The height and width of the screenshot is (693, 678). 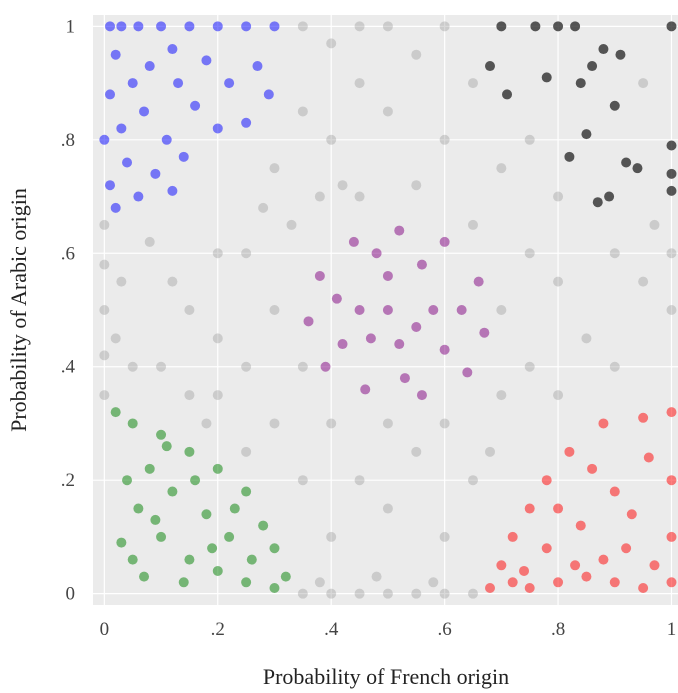 What do you see at coordinates (218, 629) in the screenshot?
I see `x-tick-label: .2` at bounding box center [218, 629].